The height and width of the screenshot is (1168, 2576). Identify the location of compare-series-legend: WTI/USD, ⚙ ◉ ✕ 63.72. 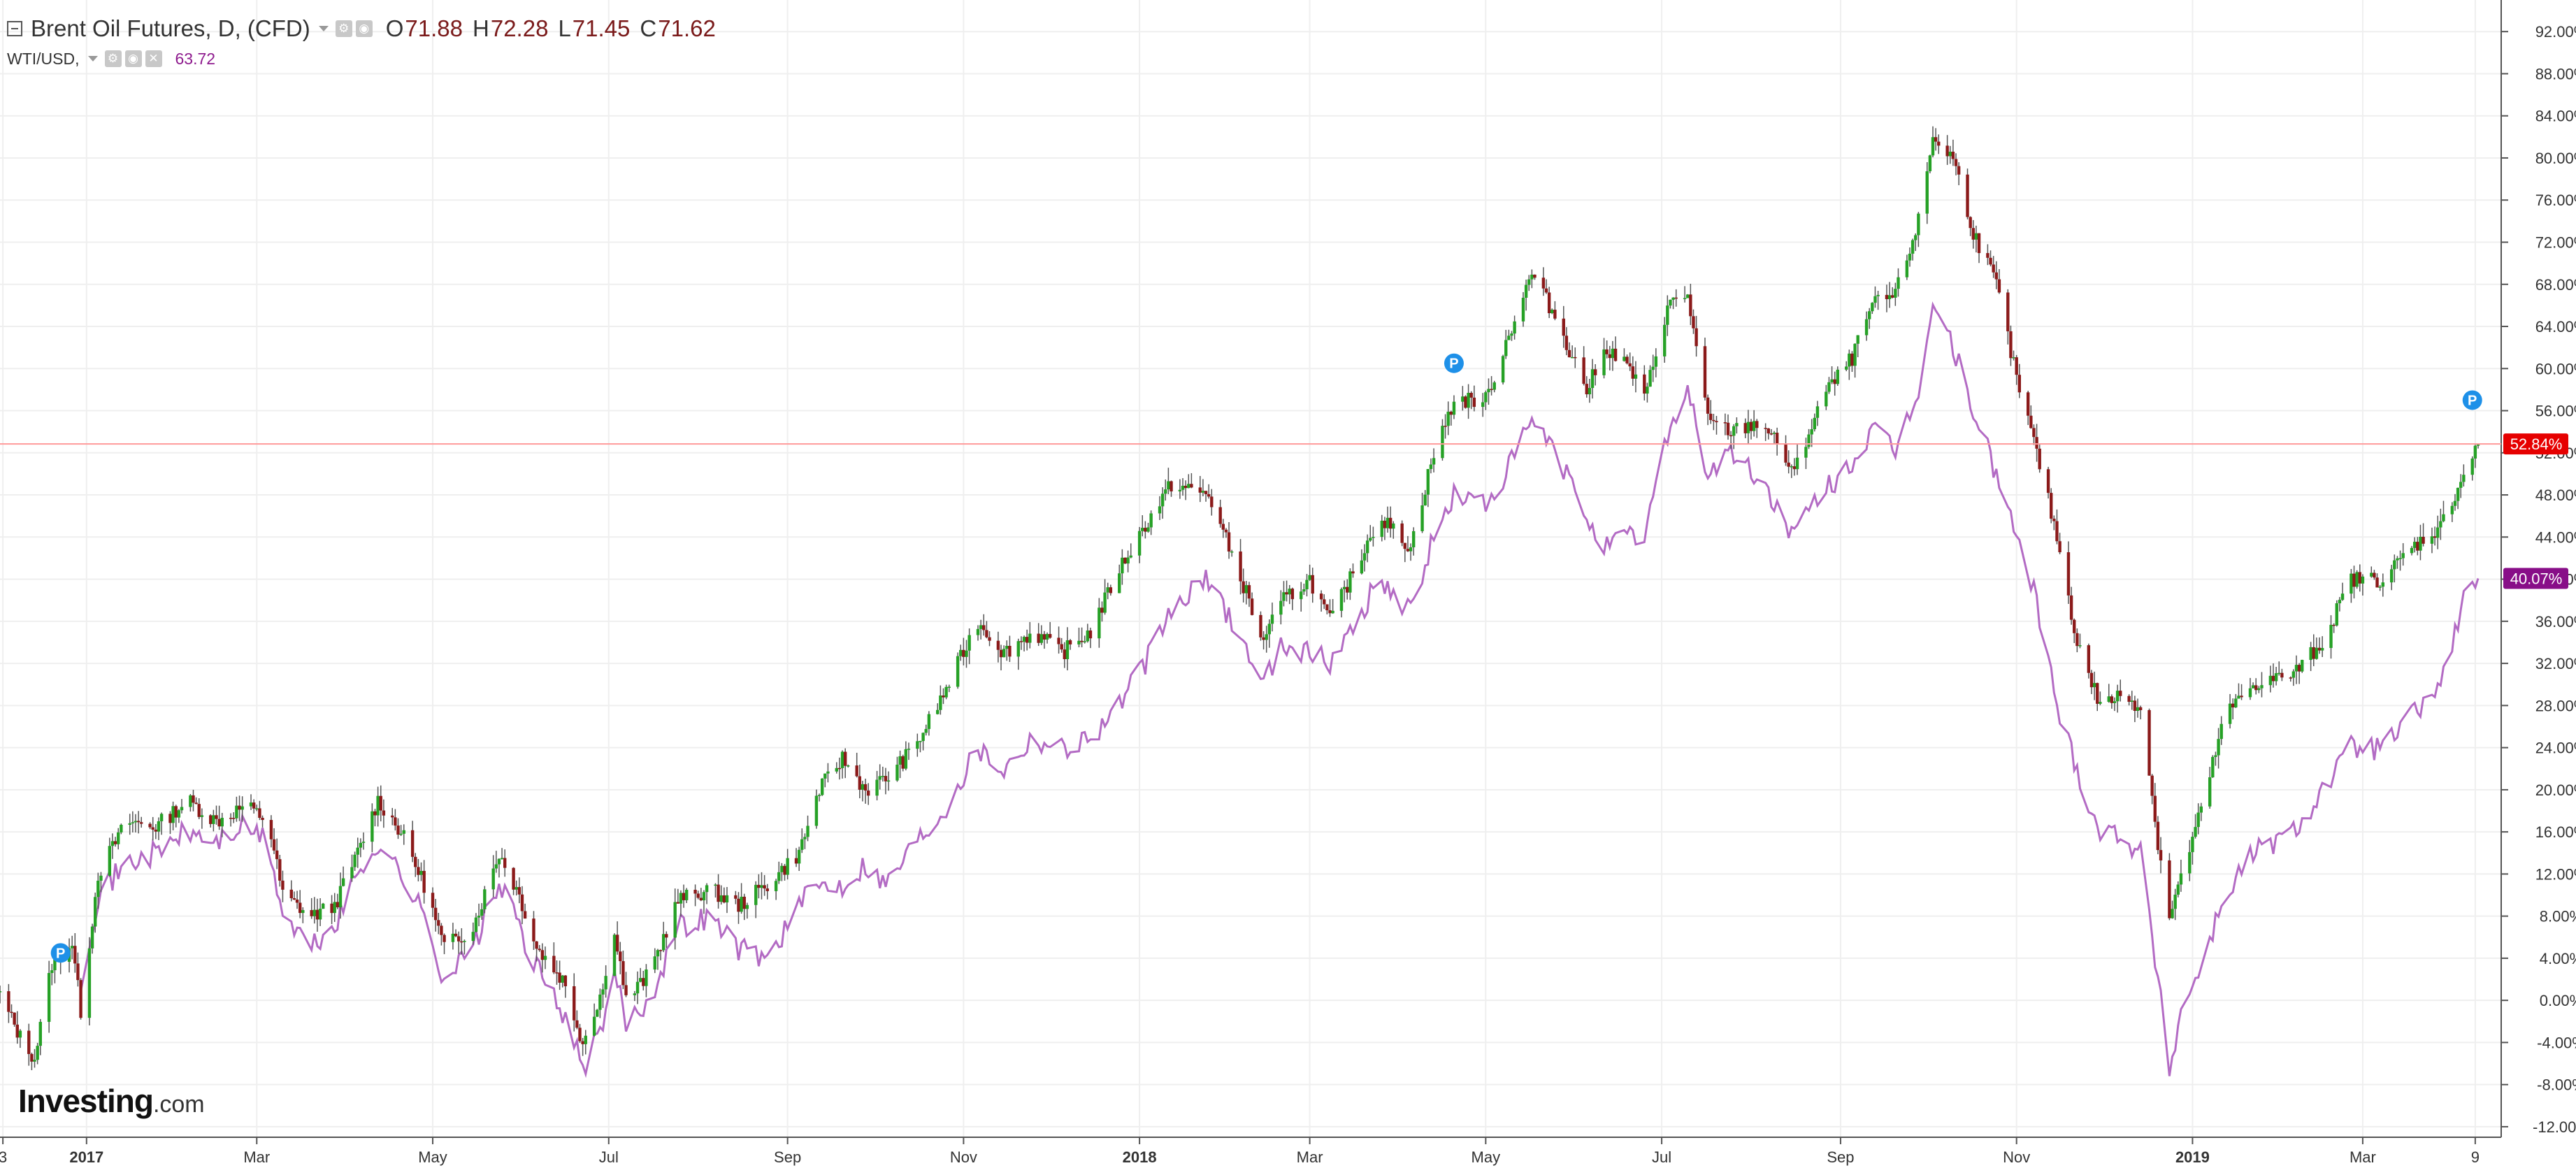
(111, 59).